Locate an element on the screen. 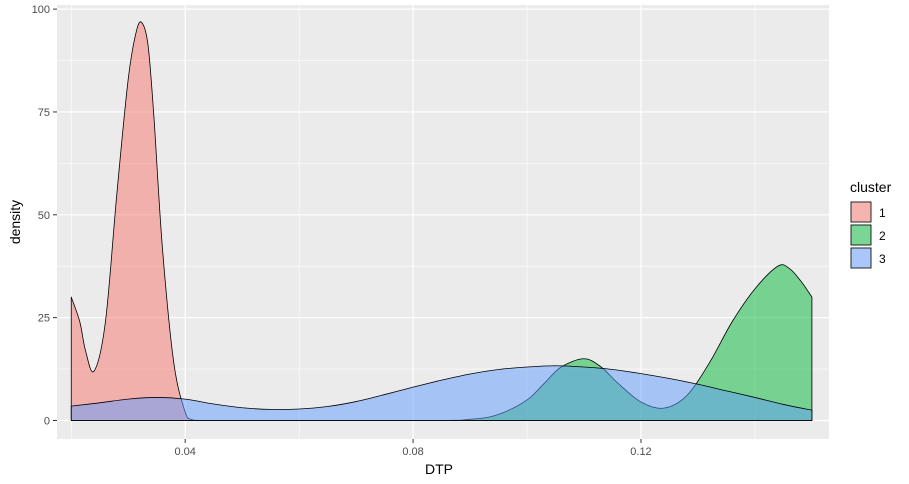  y-axis-title: density is located at coordinates (15, 222).